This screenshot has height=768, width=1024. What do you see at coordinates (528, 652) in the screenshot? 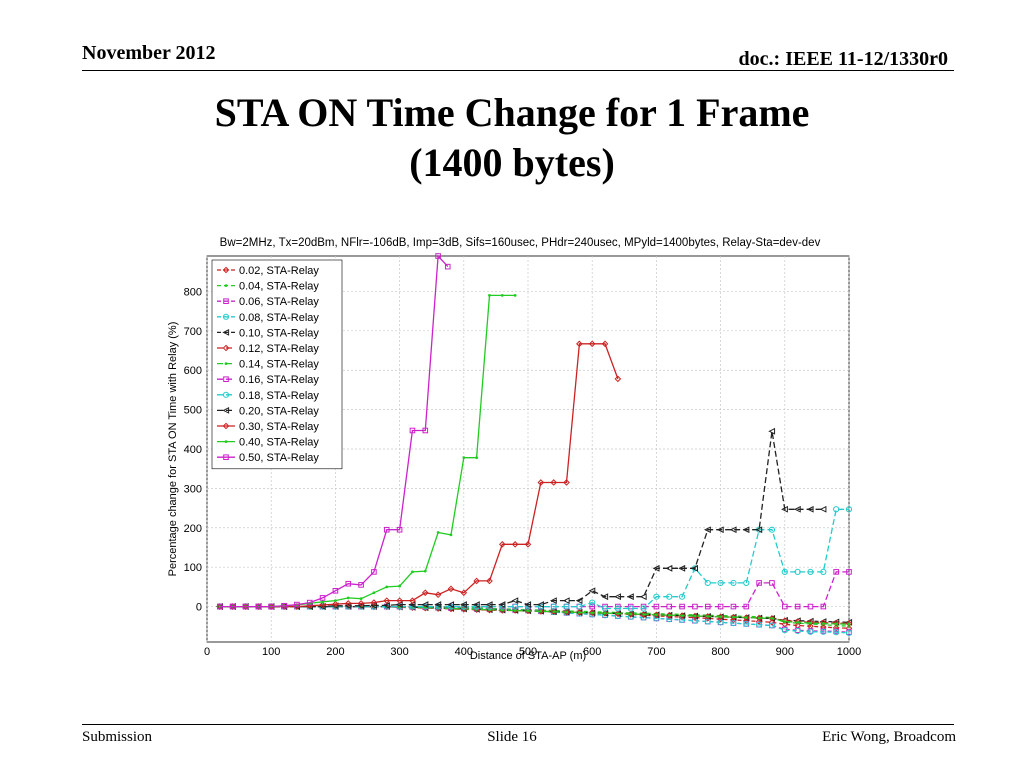
I see `x-tick-label: 500` at bounding box center [528, 652].